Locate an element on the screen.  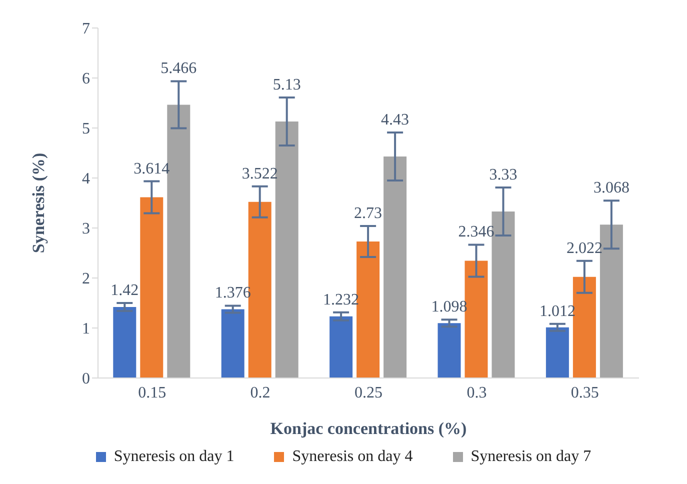
x-tick-label: 0.25 is located at coordinates (368, 393).